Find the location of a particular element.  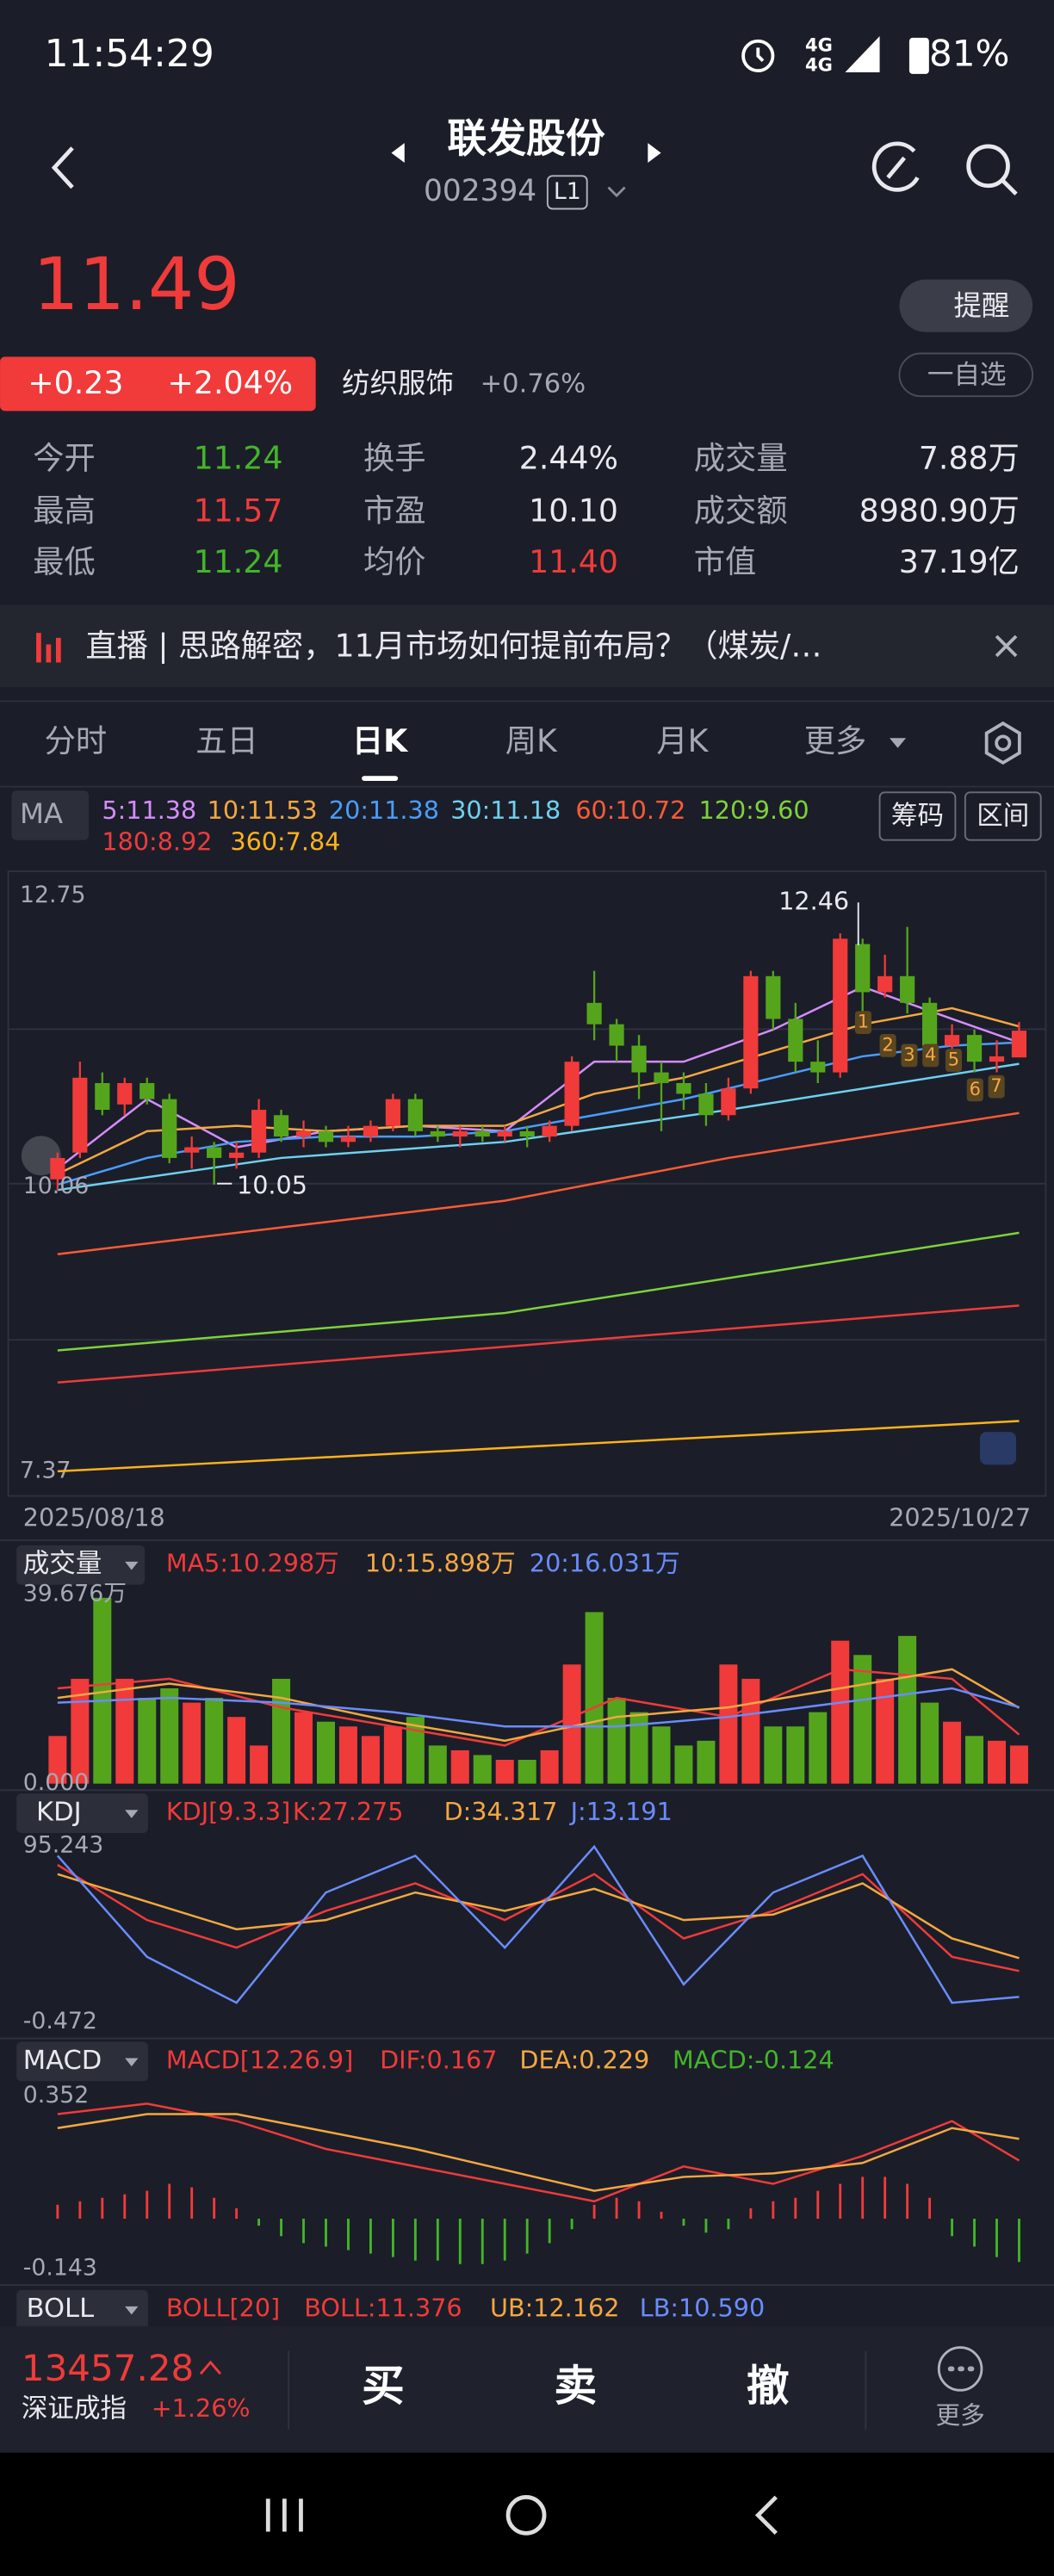

divider is located at coordinates (527, 701).